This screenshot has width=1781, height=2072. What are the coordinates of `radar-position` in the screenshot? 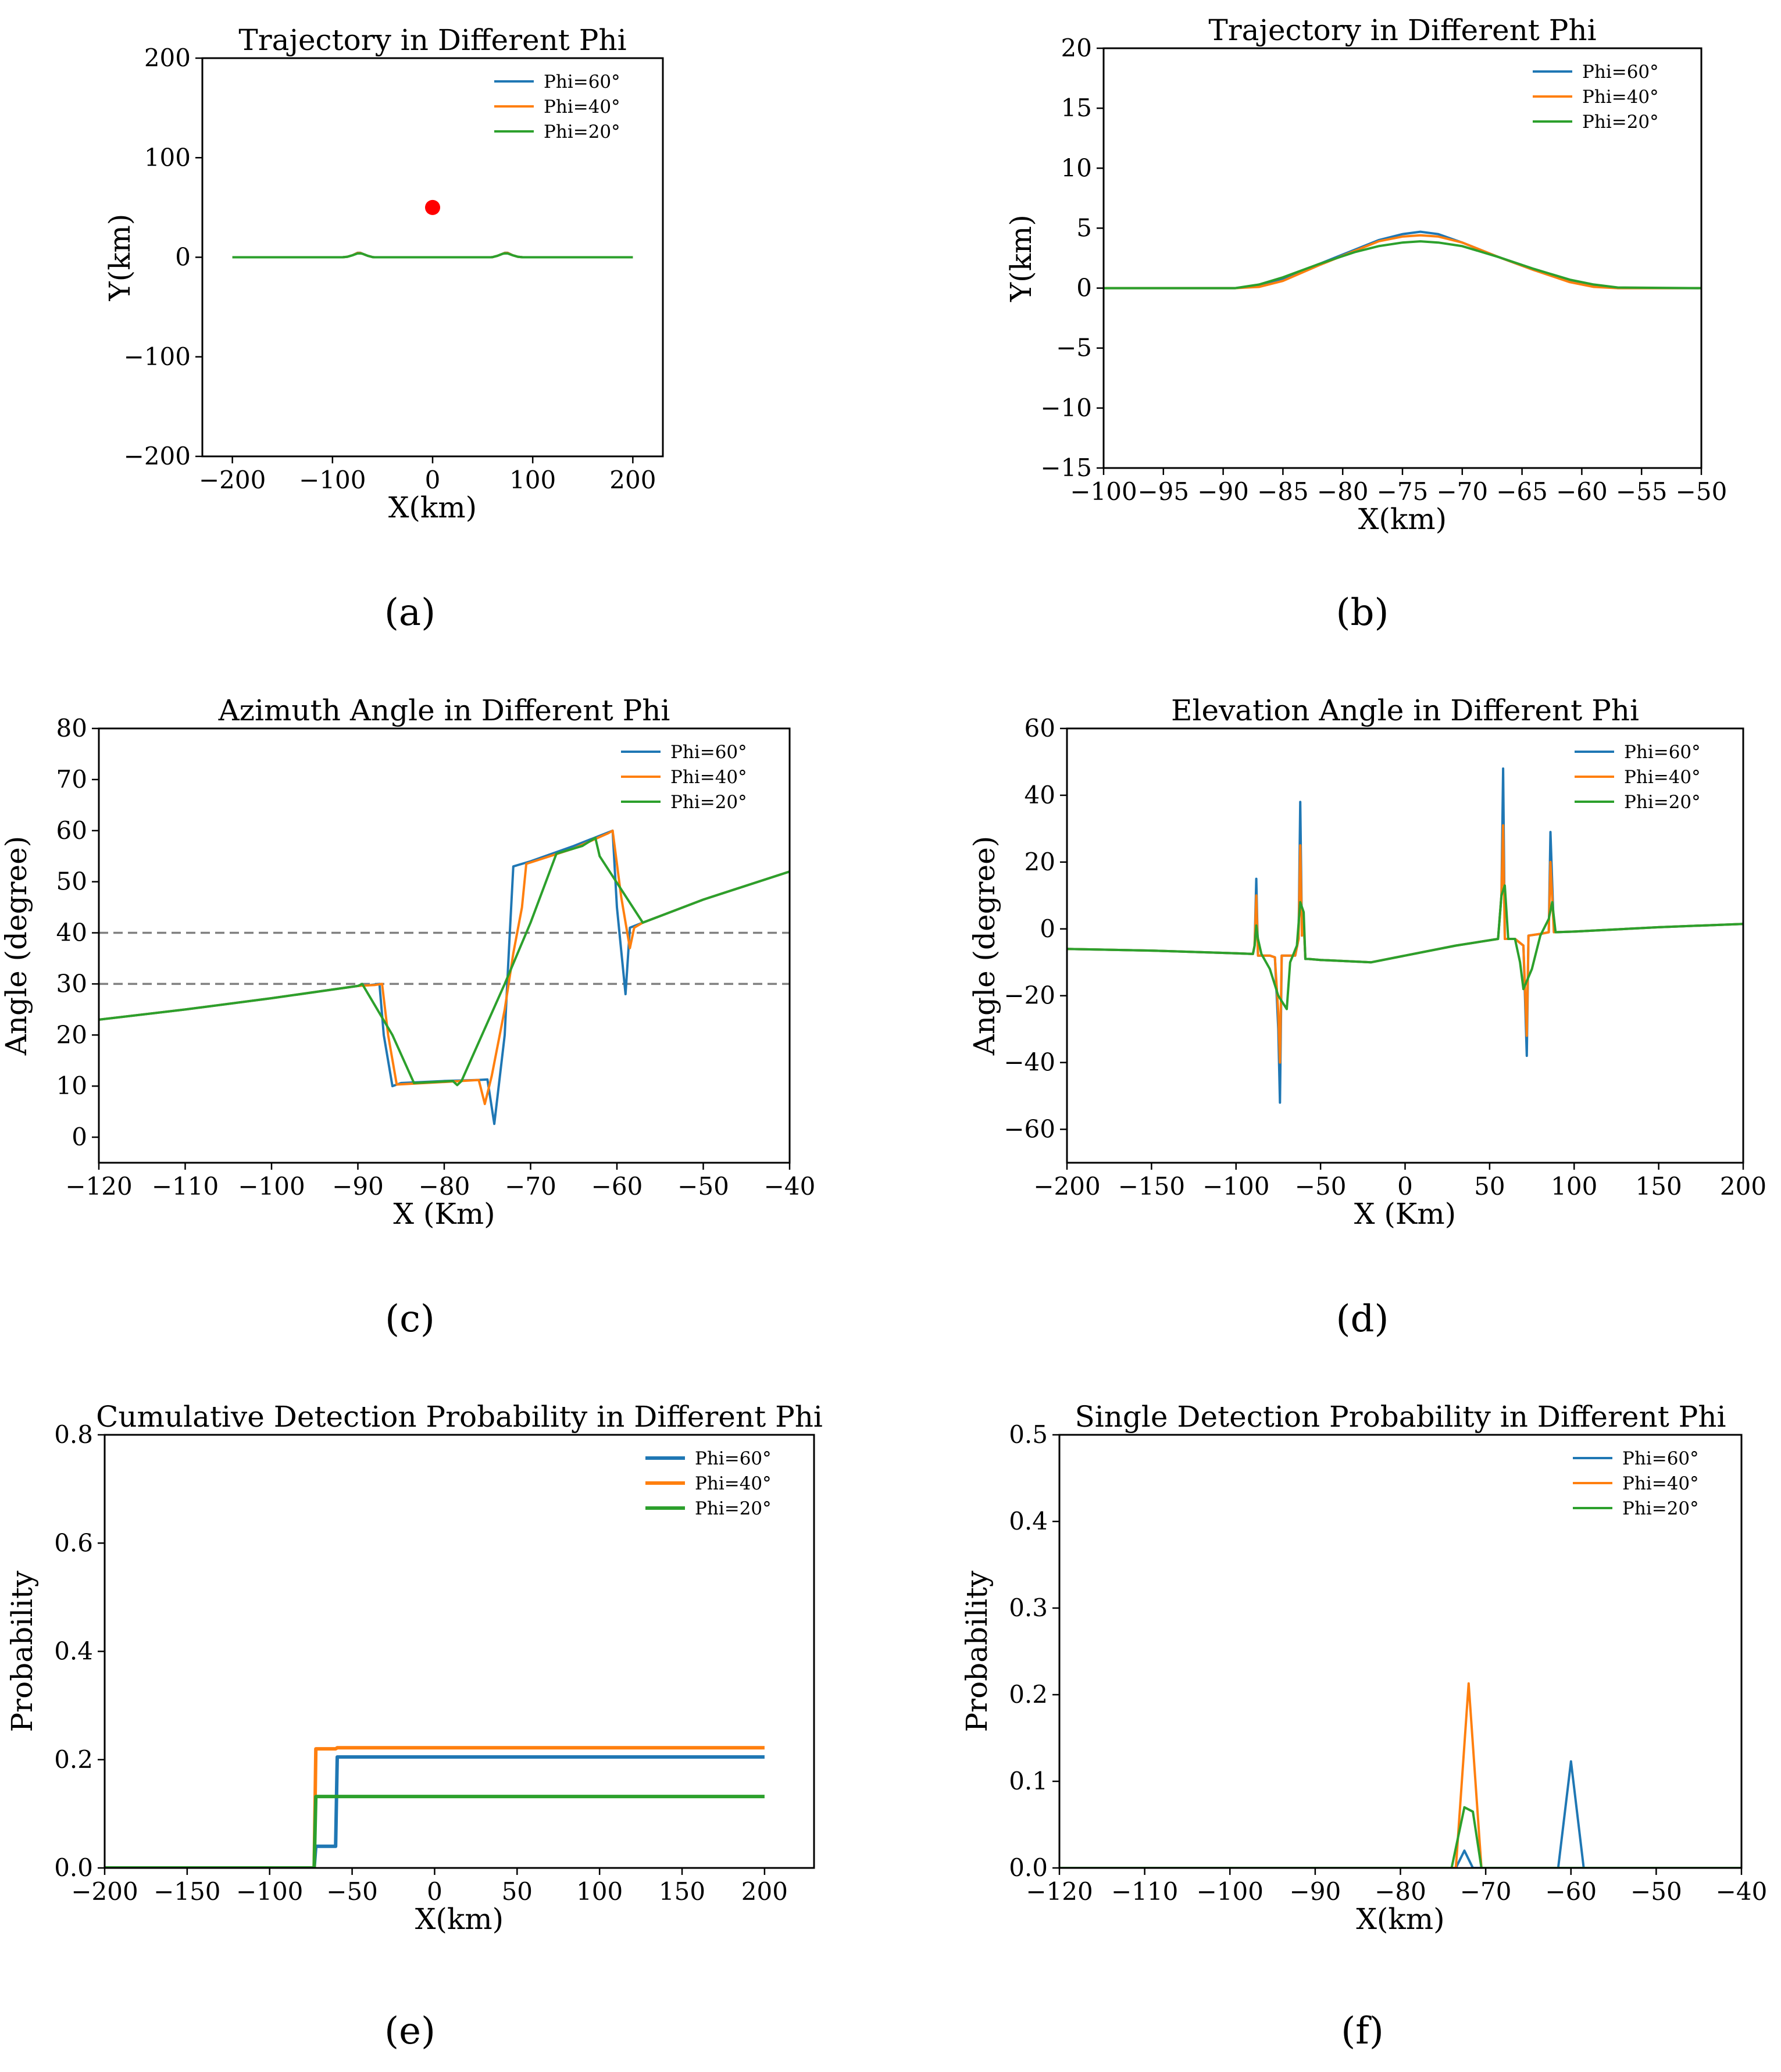 It's located at (433, 207).